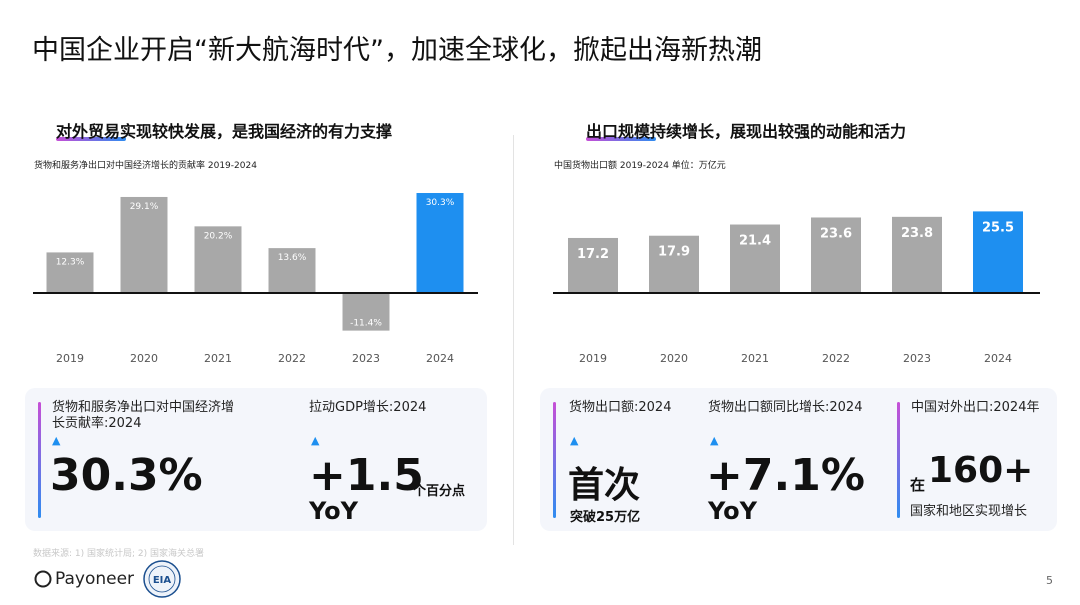 The width and height of the screenshot is (1080, 605). I want to click on kpi-value: 30.3%, so click(126, 475).